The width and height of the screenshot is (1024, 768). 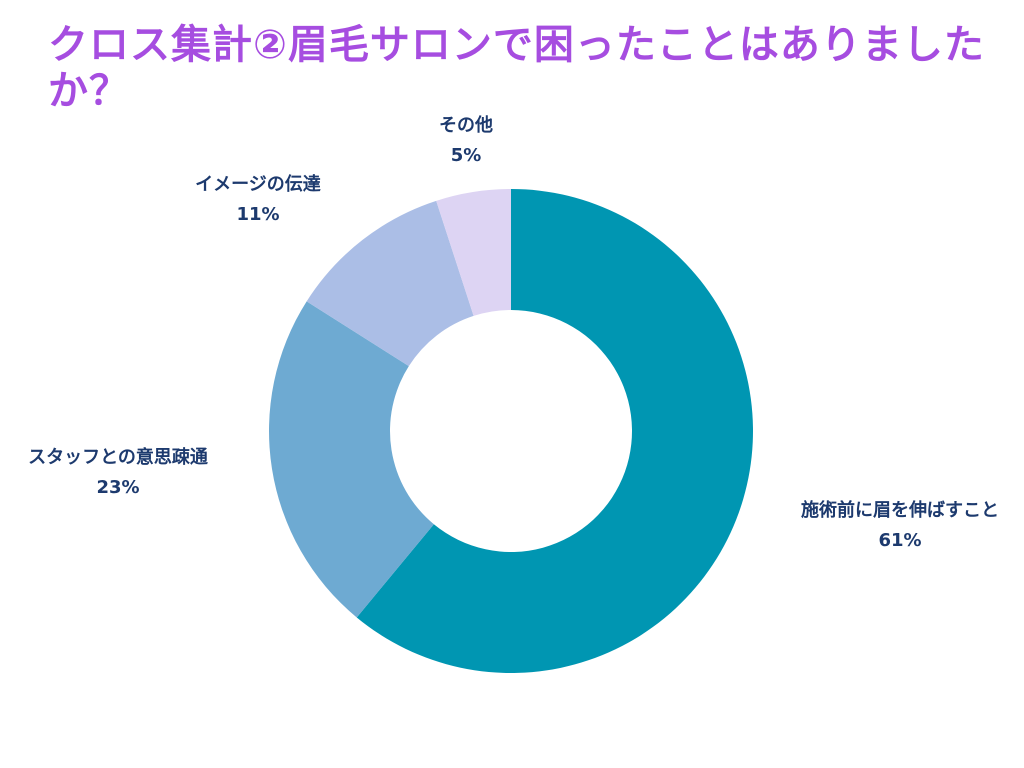 What do you see at coordinates (899, 540) in the screenshot?
I see `slice-value-label: 61%` at bounding box center [899, 540].